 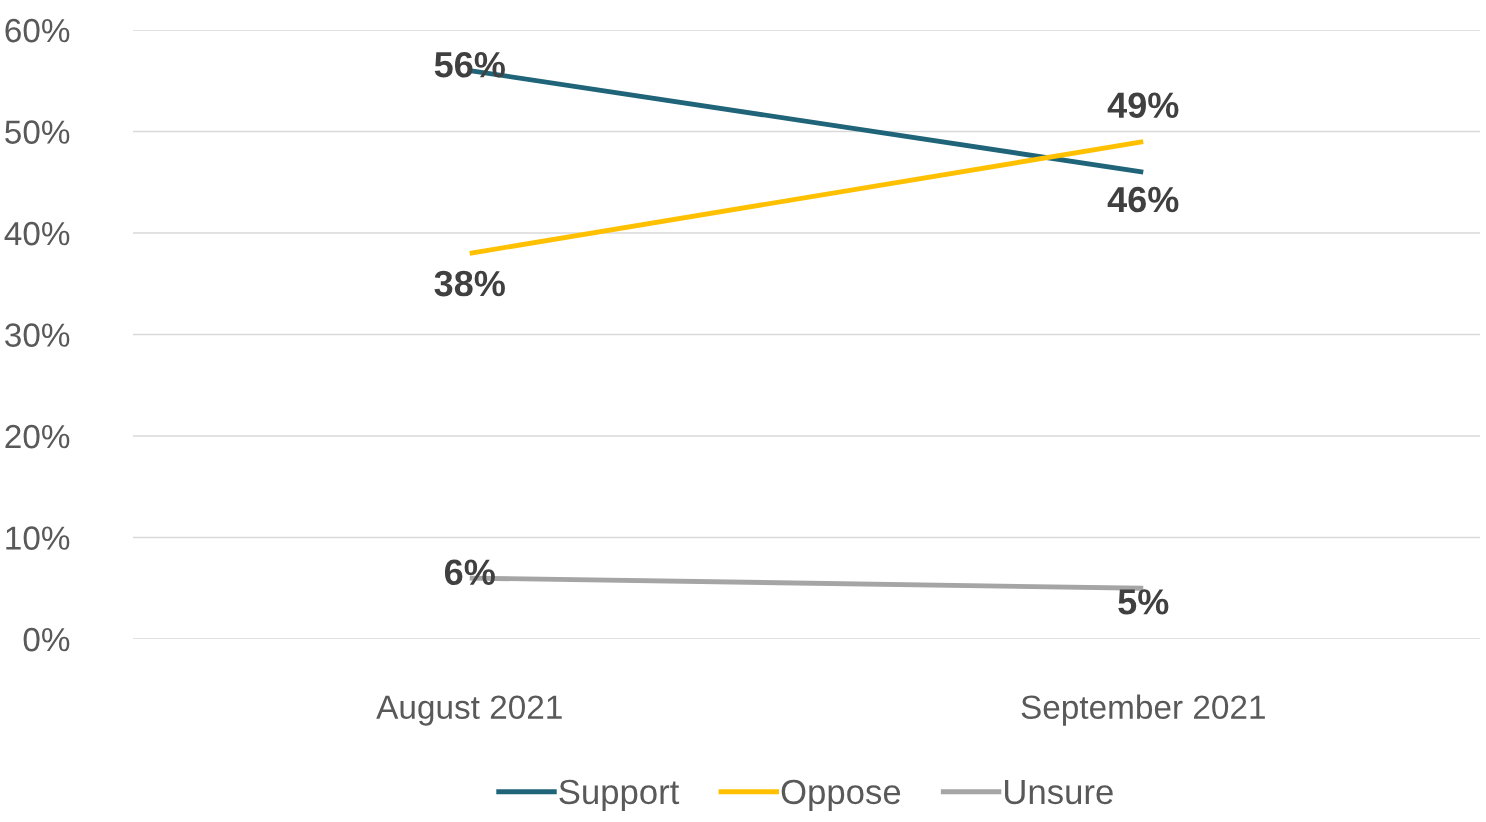 I want to click on x-tick-label: August 2021, so click(x=469, y=710).